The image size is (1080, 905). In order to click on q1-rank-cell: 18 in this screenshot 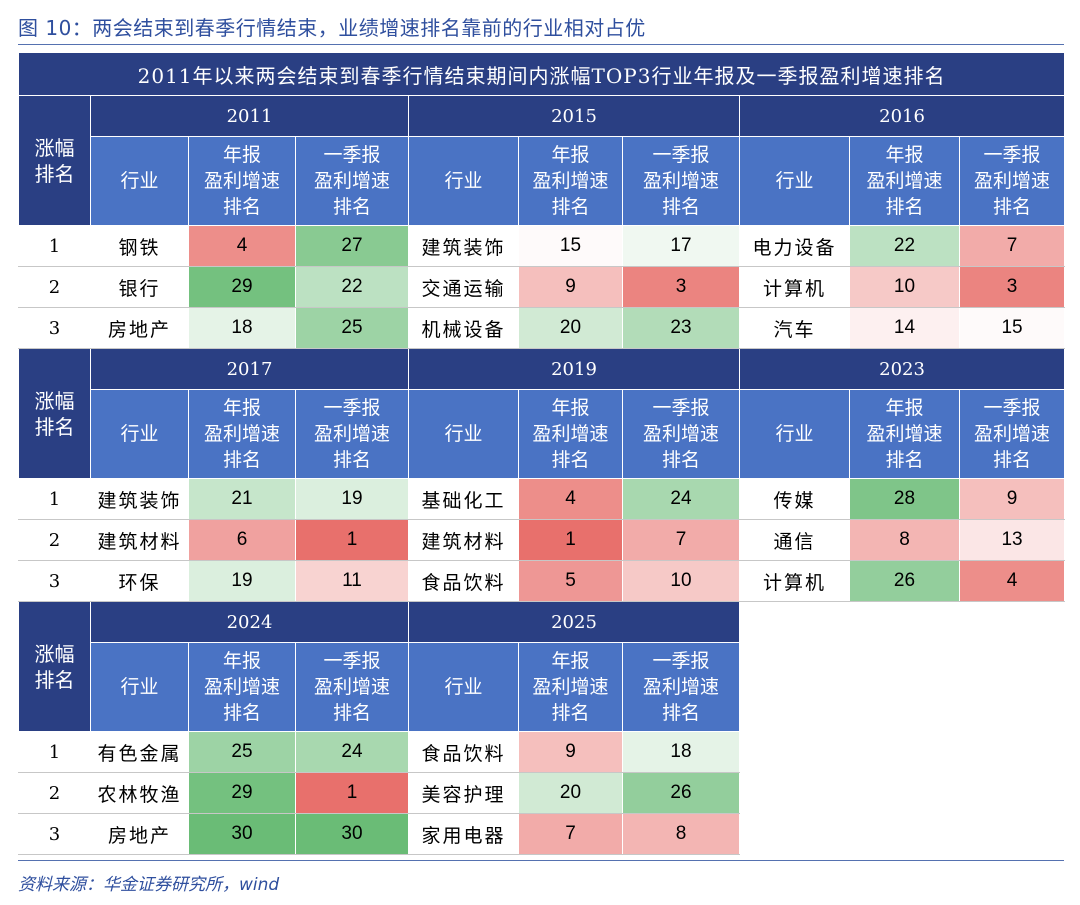, I will do `click(681, 752)`.